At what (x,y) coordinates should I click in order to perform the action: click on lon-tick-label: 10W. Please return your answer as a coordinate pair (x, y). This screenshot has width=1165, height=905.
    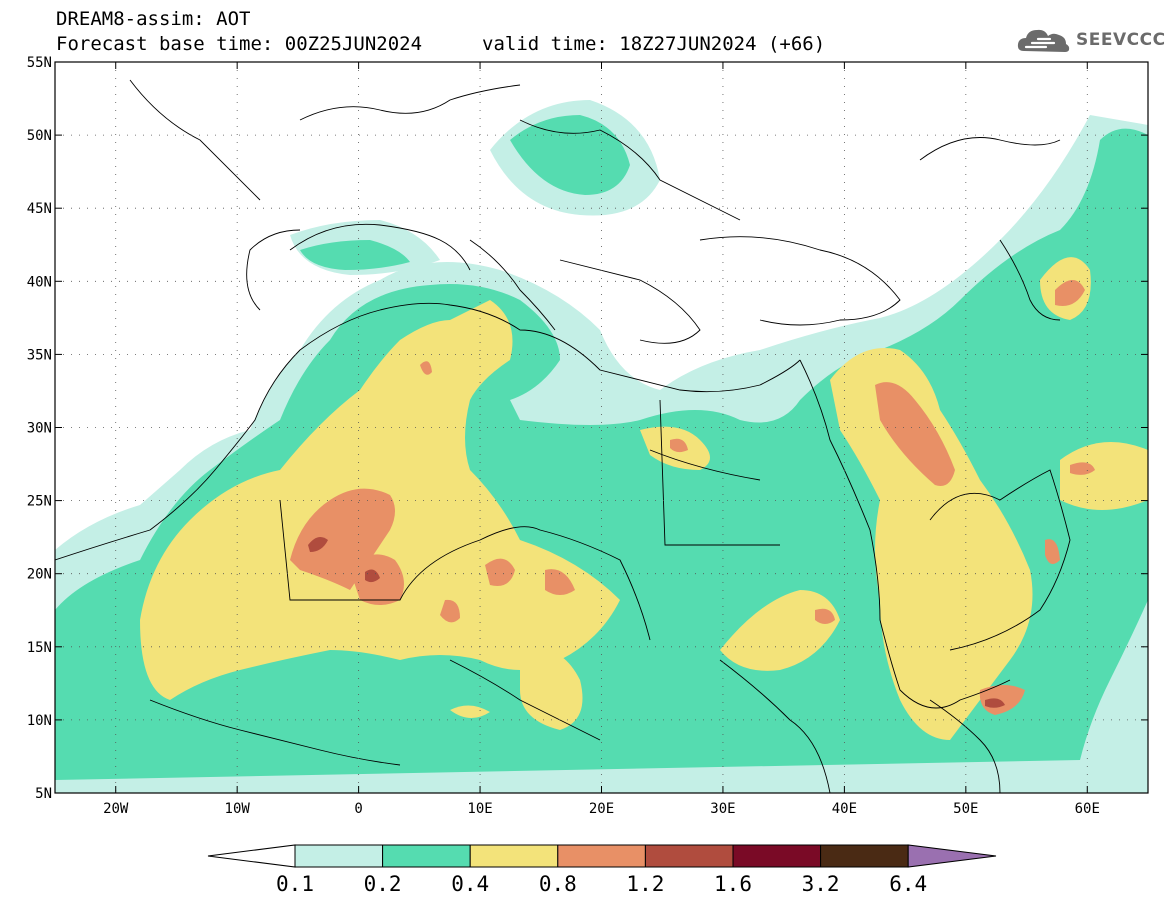
    Looking at the image, I should click on (238, 809).